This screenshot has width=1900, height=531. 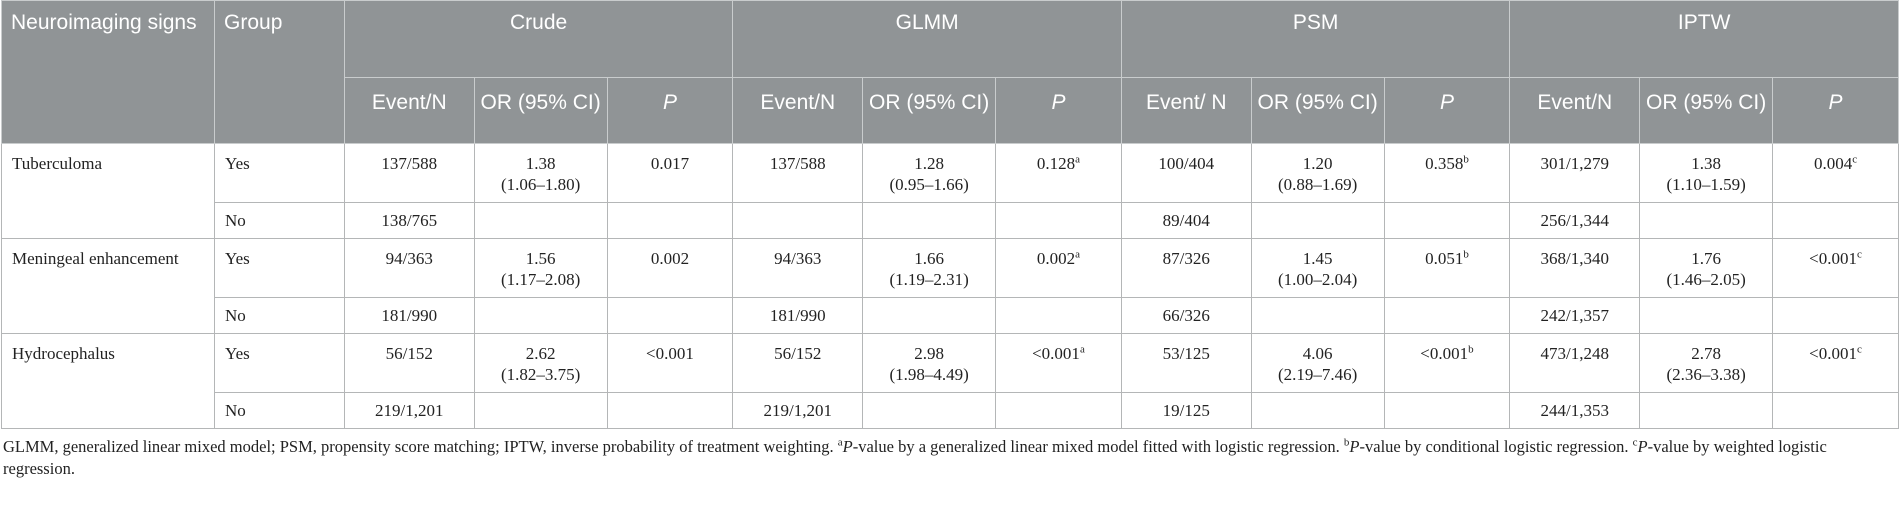 I want to click on header-method-crude: Crude, so click(x=538, y=39).